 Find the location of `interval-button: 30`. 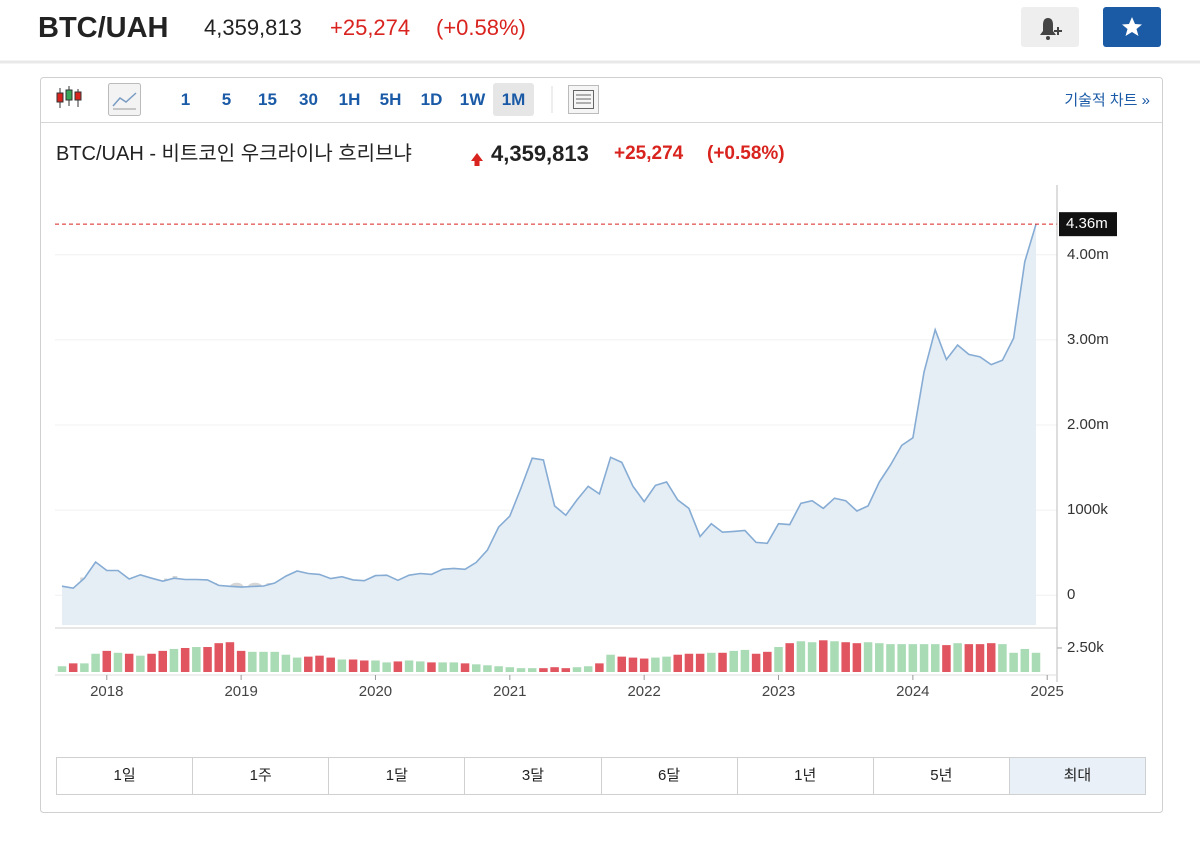

interval-button: 30 is located at coordinates (308, 99).